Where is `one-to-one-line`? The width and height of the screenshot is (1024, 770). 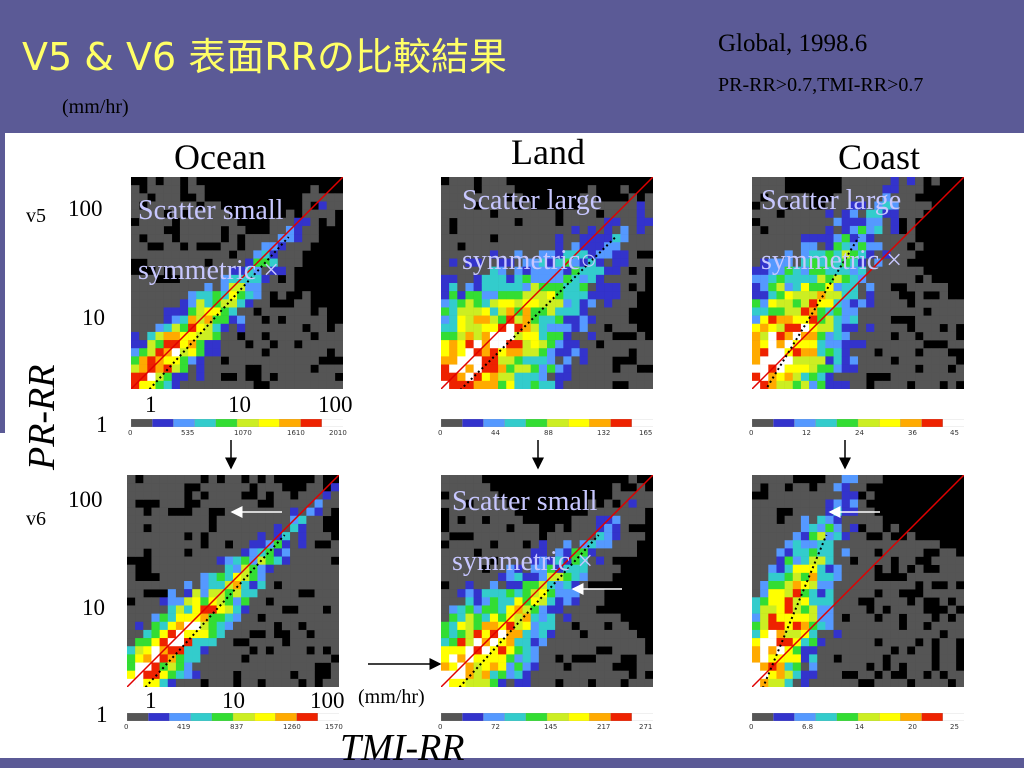
one-to-one-line is located at coordinates (547, 283).